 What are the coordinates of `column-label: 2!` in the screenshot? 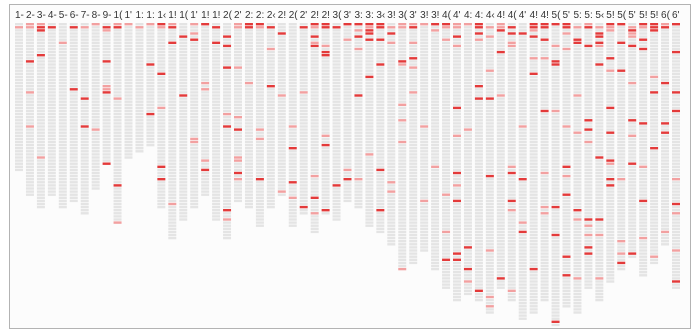 It's located at (315, 15).